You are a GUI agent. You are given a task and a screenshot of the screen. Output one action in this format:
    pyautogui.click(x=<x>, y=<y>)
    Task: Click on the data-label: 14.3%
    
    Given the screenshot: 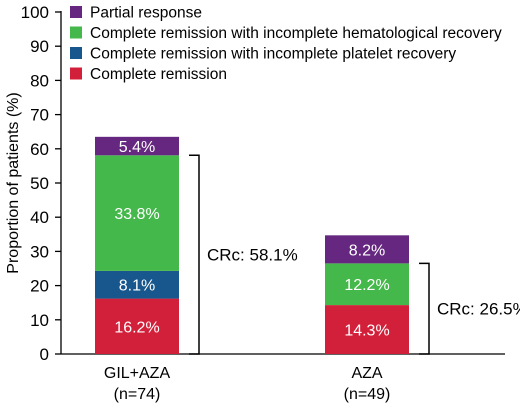 What is the action you would take?
    pyautogui.click(x=366, y=331)
    